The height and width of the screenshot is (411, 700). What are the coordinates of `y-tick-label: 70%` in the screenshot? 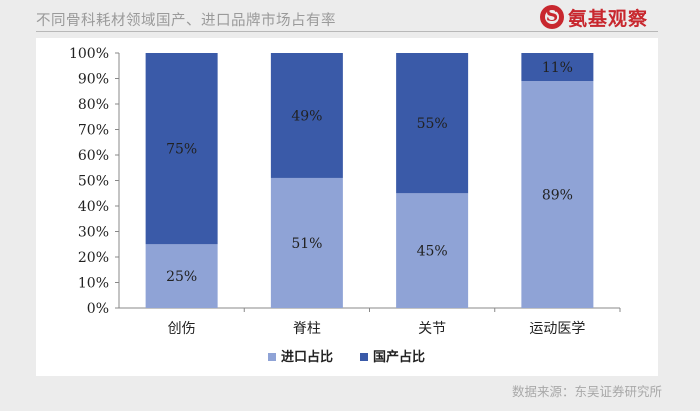 It's located at (93, 131).